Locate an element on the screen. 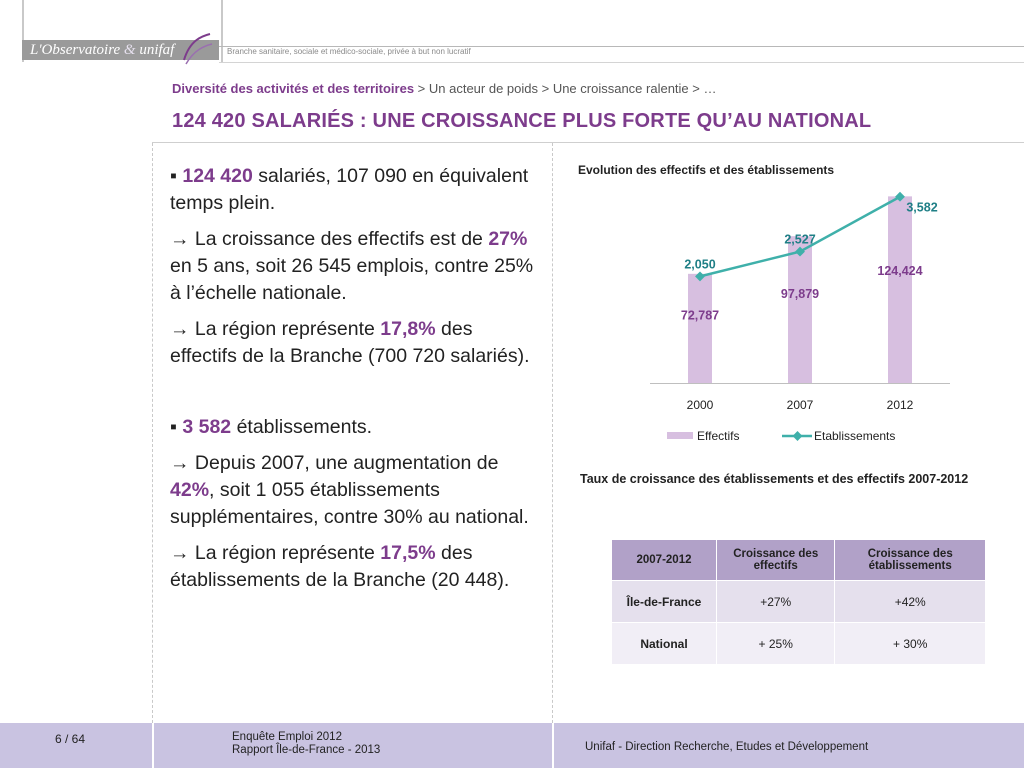 The width and height of the screenshot is (1024, 768). line-data-label: 3,582 is located at coordinates (921, 208).